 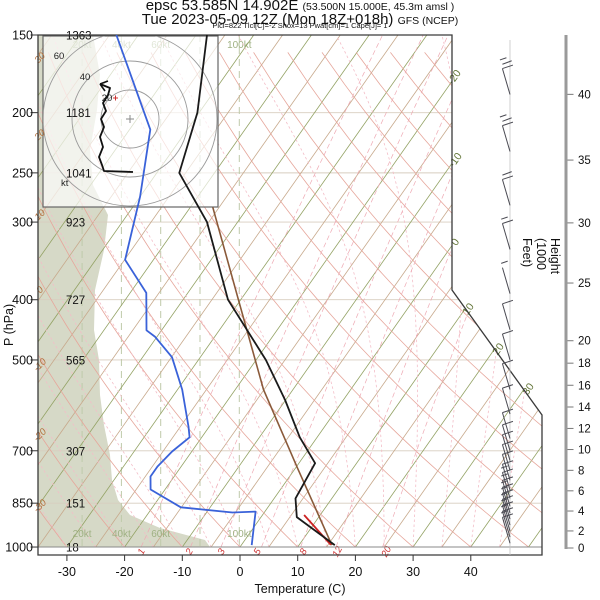 What do you see at coordinates (75, 361) in the screenshot?
I see `geopotential-height-label: 565` at bounding box center [75, 361].